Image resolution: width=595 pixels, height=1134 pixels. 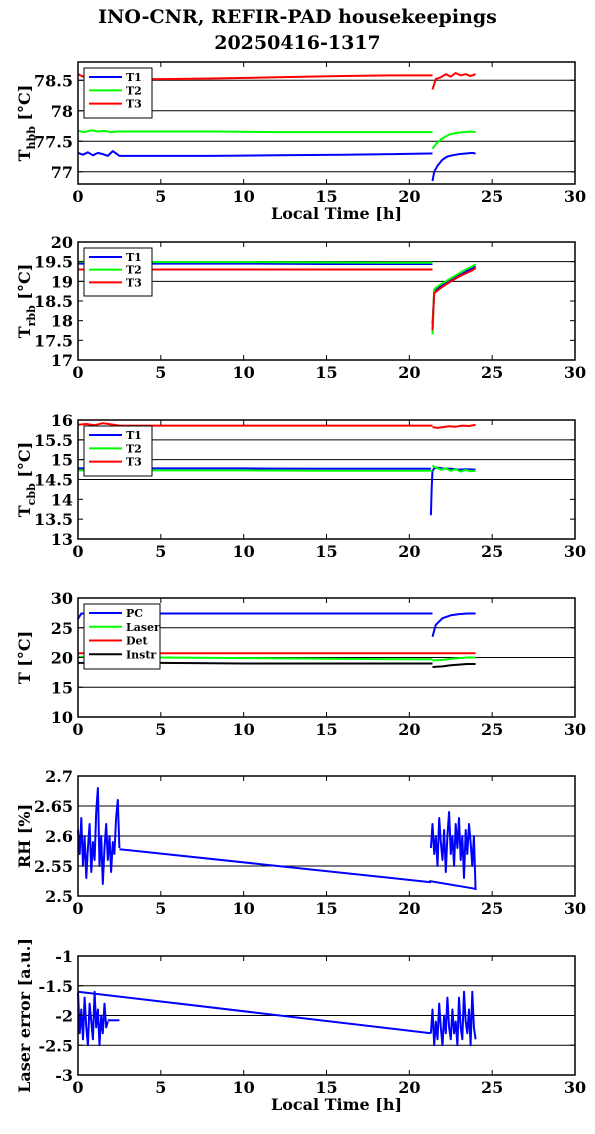 What do you see at coordinates (53, 340) in the screenshot?
I see `y-tick-label: 17.5` at bounding box center [53, 340].